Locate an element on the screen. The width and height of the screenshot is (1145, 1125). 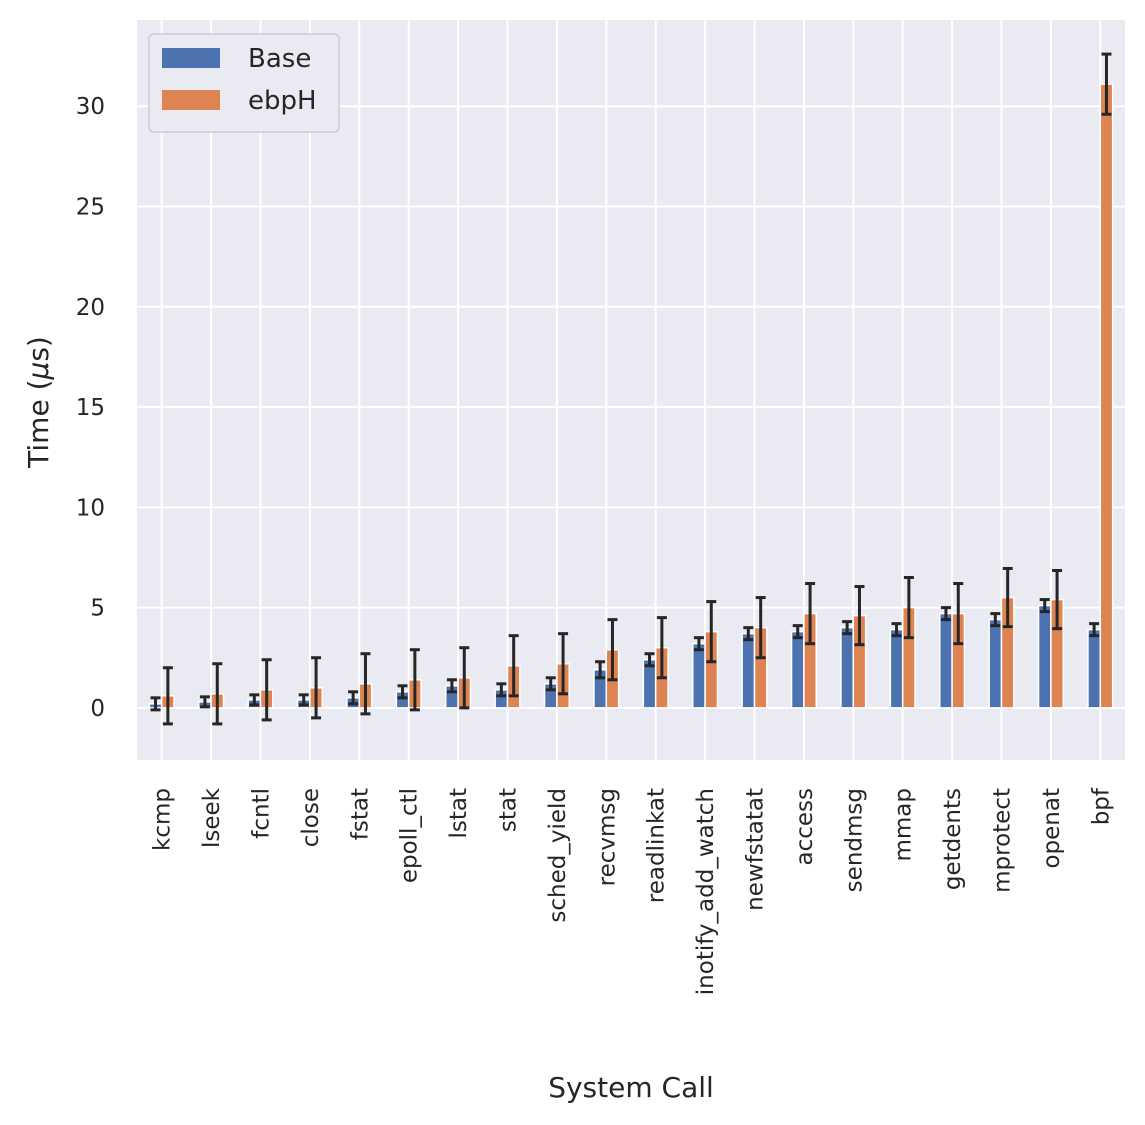
x-tick-label-kcmp: kcmp is located at coordinates (163, 819).